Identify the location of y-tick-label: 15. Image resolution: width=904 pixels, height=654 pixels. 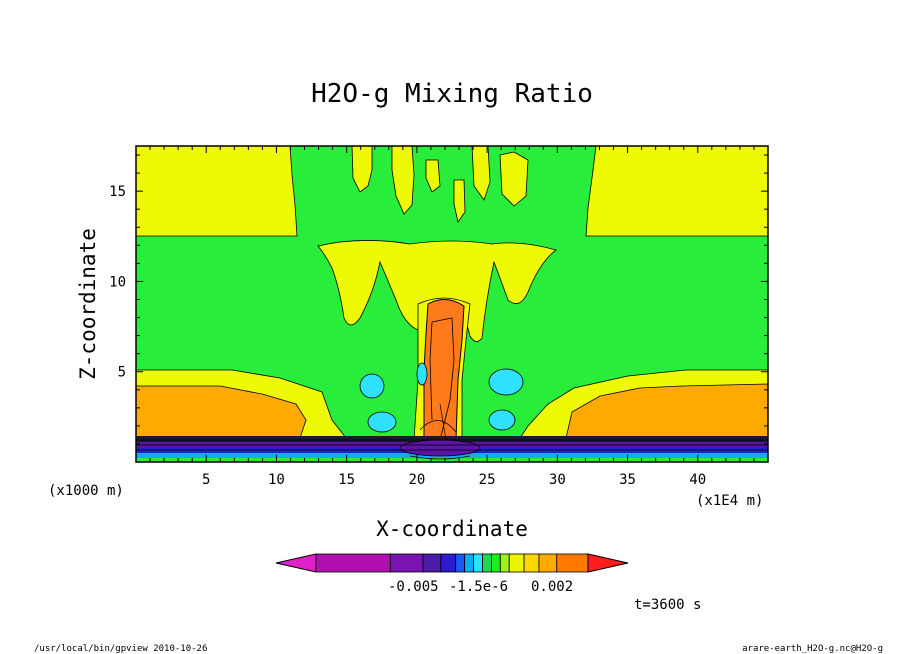
(117, 192).